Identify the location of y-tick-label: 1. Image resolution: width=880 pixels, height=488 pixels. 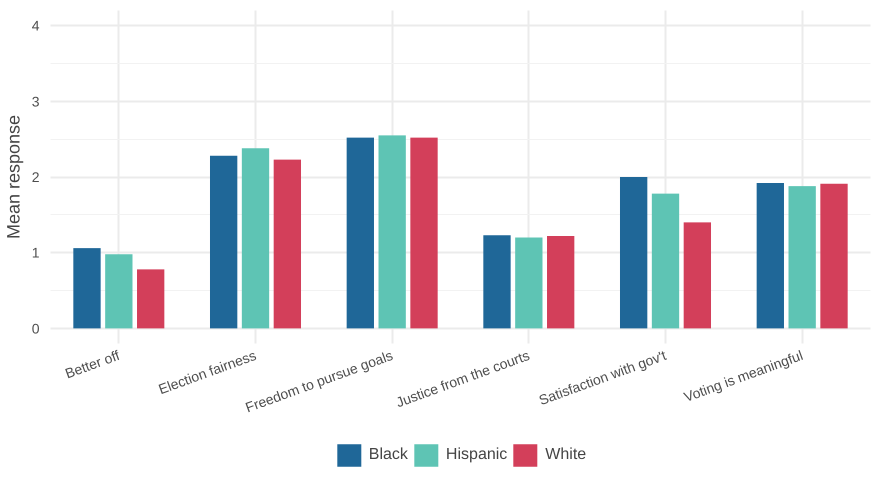
(36, 252).